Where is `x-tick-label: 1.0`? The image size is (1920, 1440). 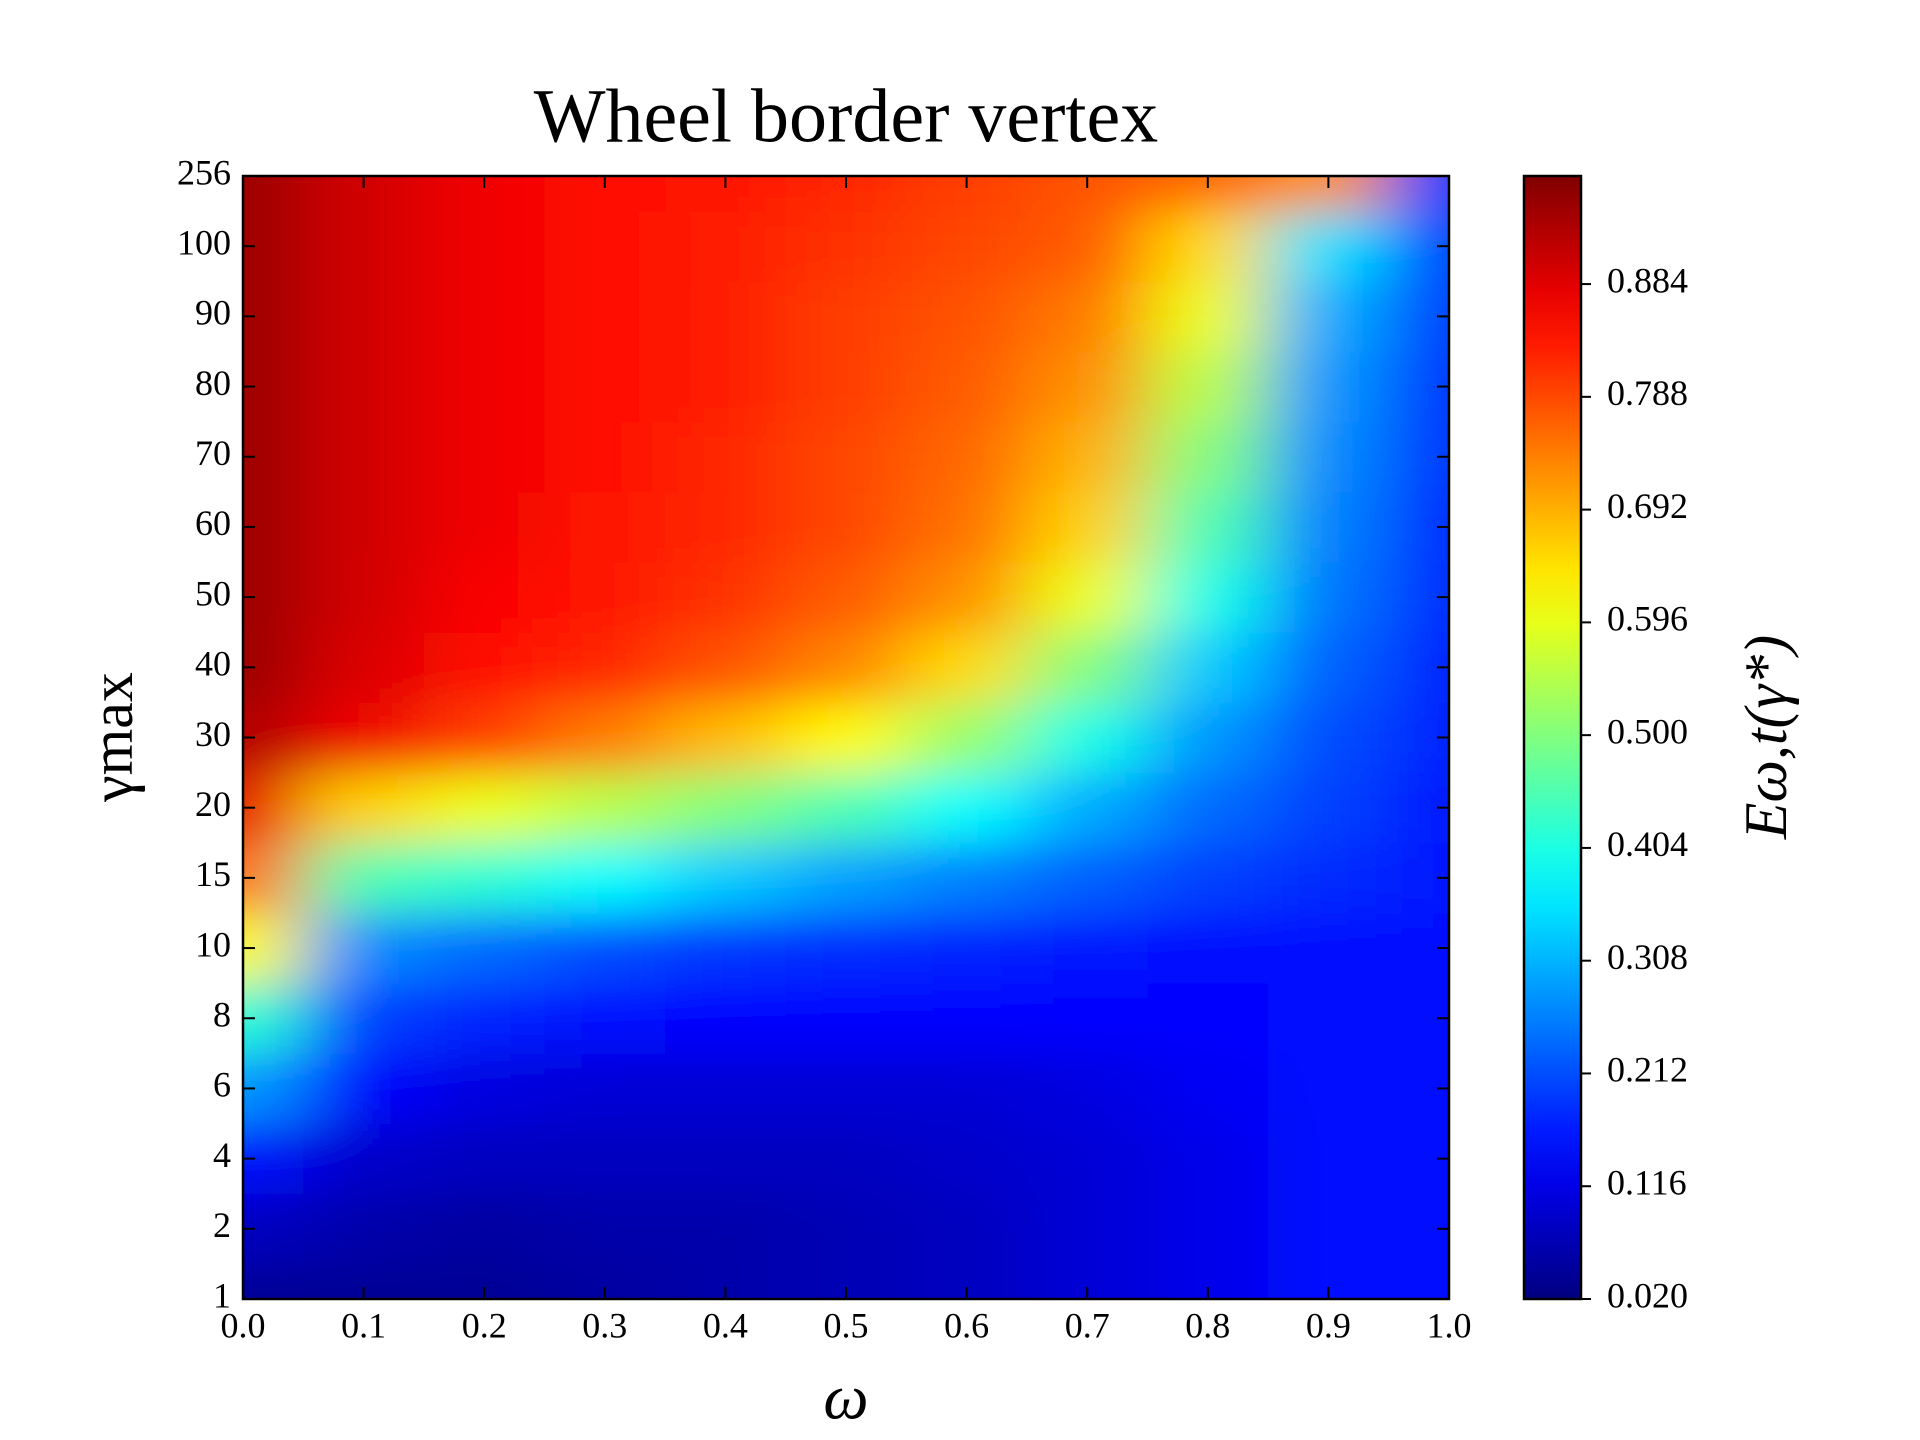 x-tick-label: 1.0 is located at coordinates (1449, 1325).